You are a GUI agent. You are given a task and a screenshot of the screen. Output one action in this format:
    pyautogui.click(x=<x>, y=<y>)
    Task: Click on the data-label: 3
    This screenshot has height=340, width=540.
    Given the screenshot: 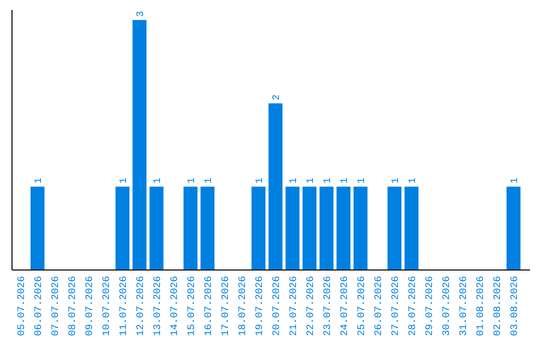 What is the action you would take?
    pyautogui.click(x=141, y=13)
    